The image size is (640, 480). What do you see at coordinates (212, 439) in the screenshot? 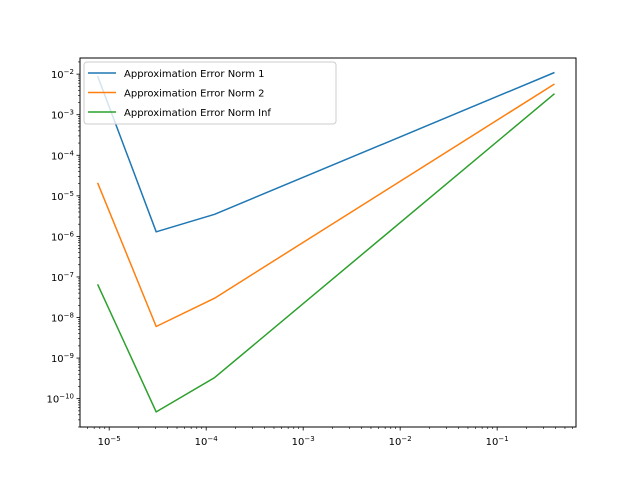
I see `x-tick-label-exponent: −4` at bounding box center [212, 439].